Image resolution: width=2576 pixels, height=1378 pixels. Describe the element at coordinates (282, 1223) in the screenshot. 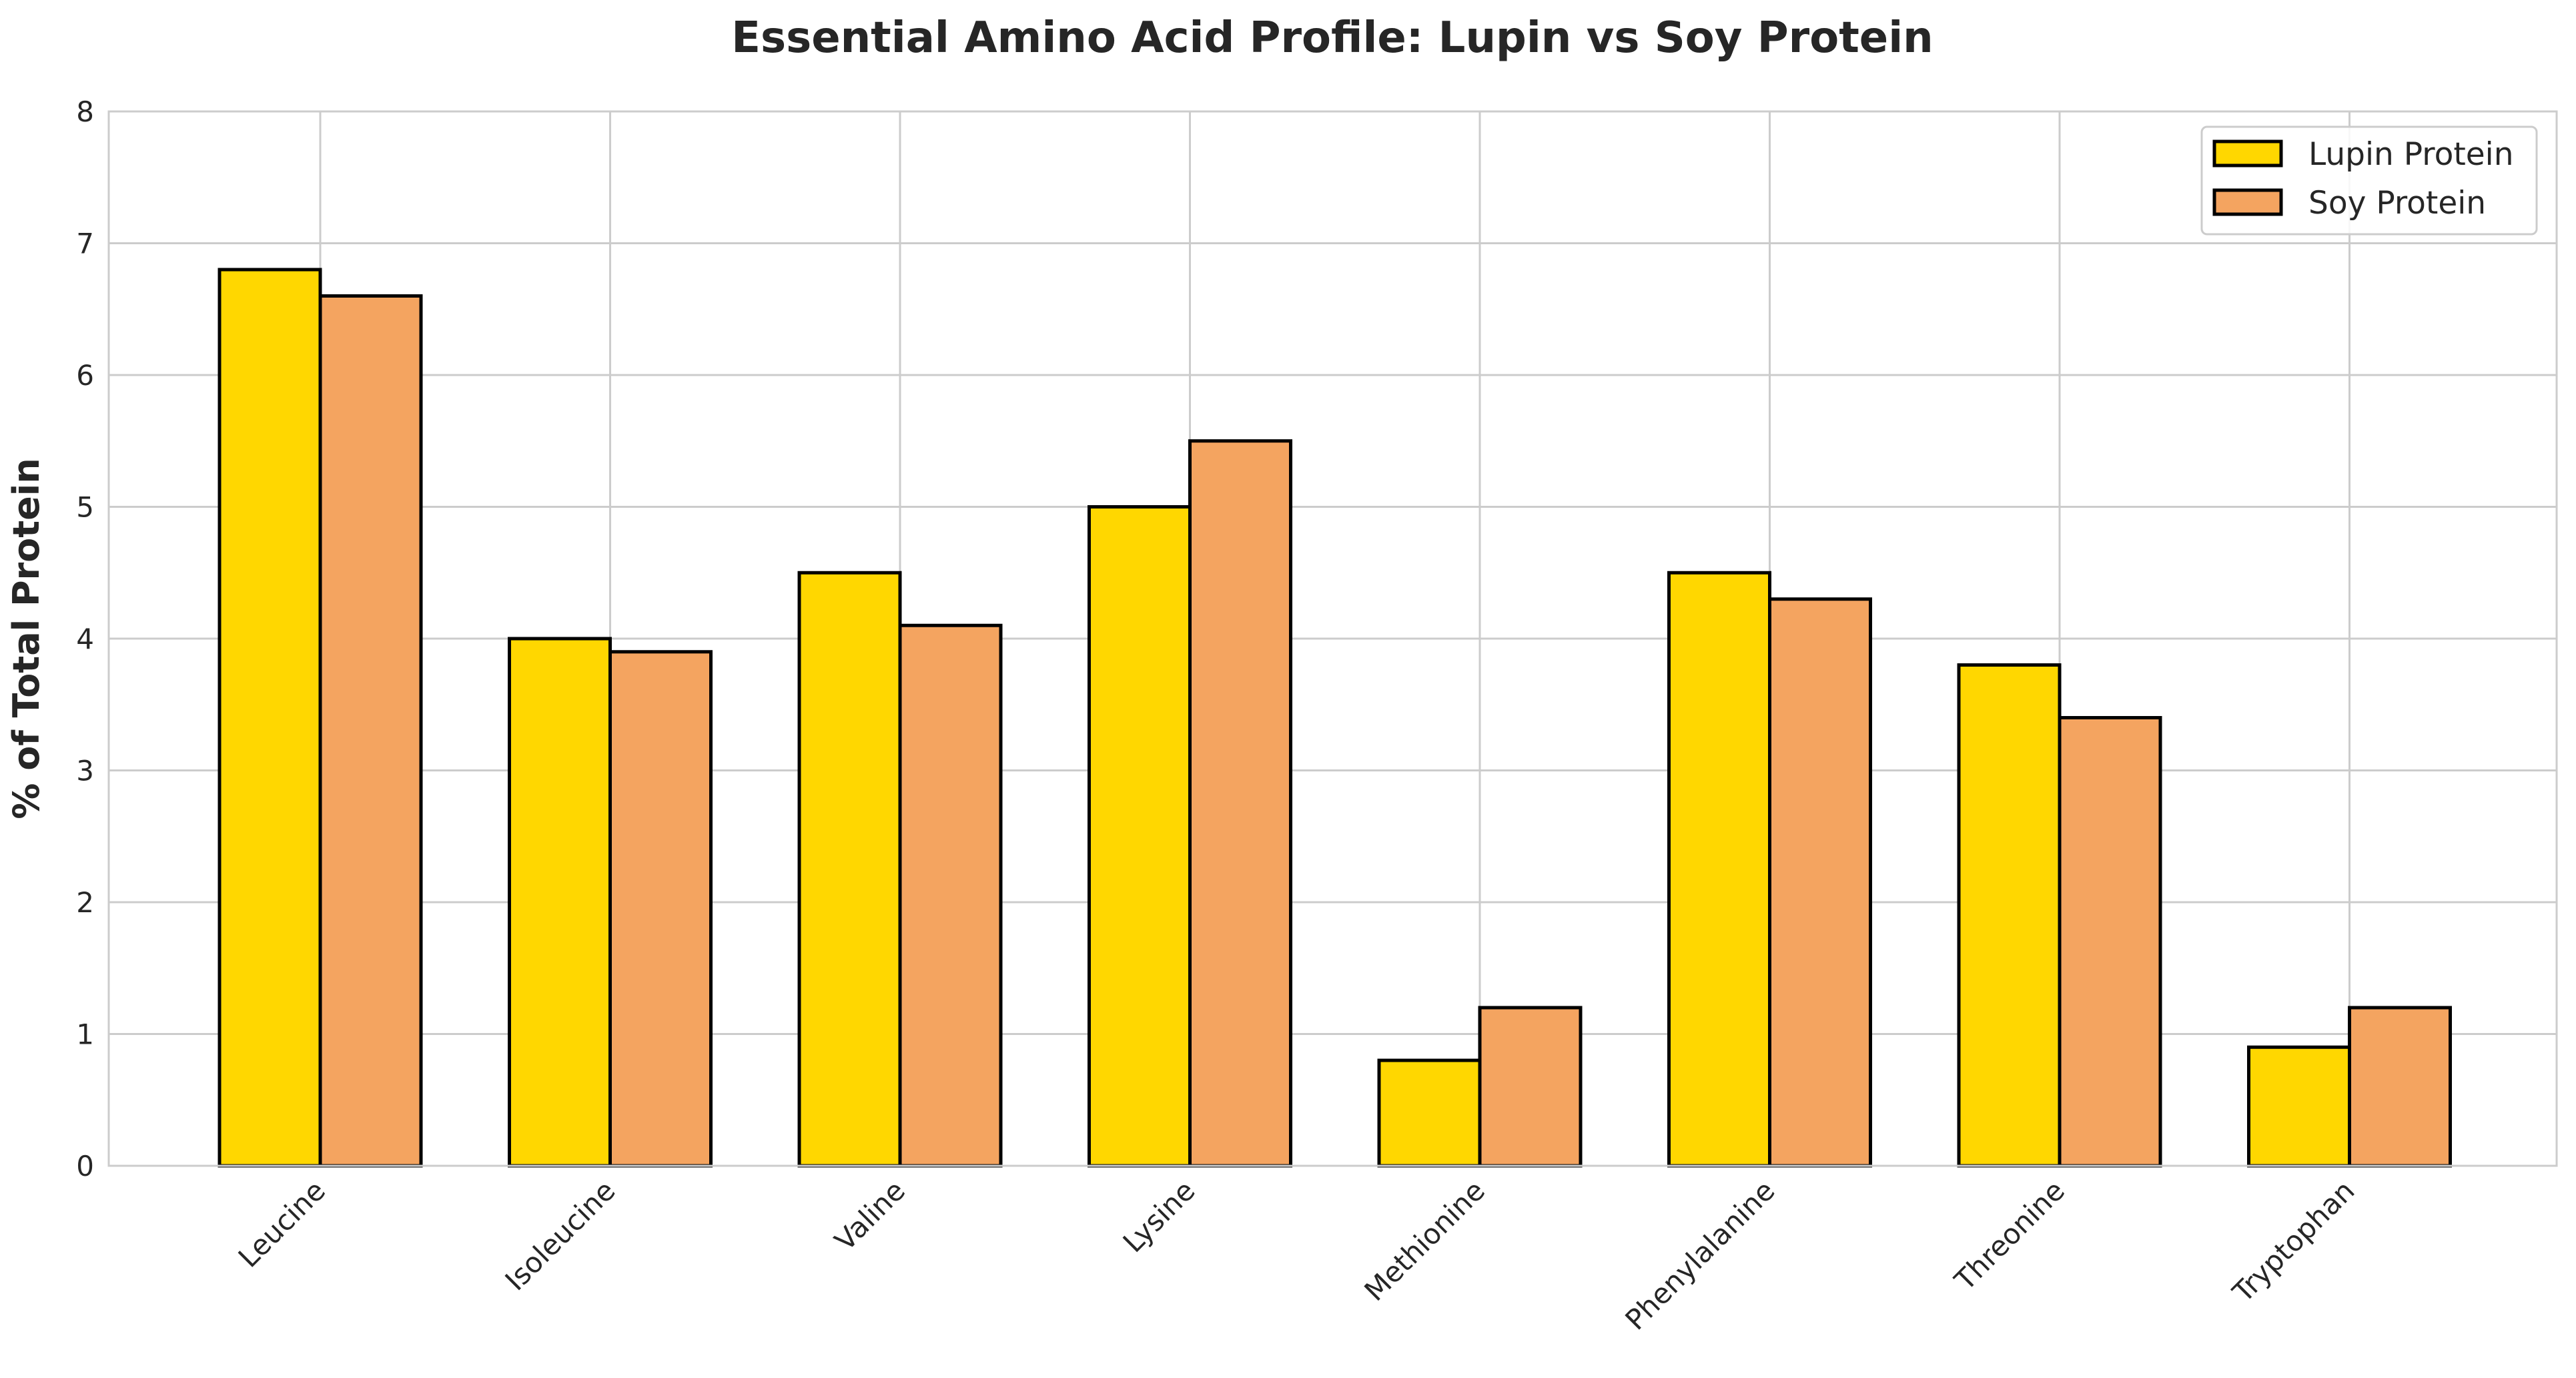

I see `x-tick-label: Leucine` at that location.